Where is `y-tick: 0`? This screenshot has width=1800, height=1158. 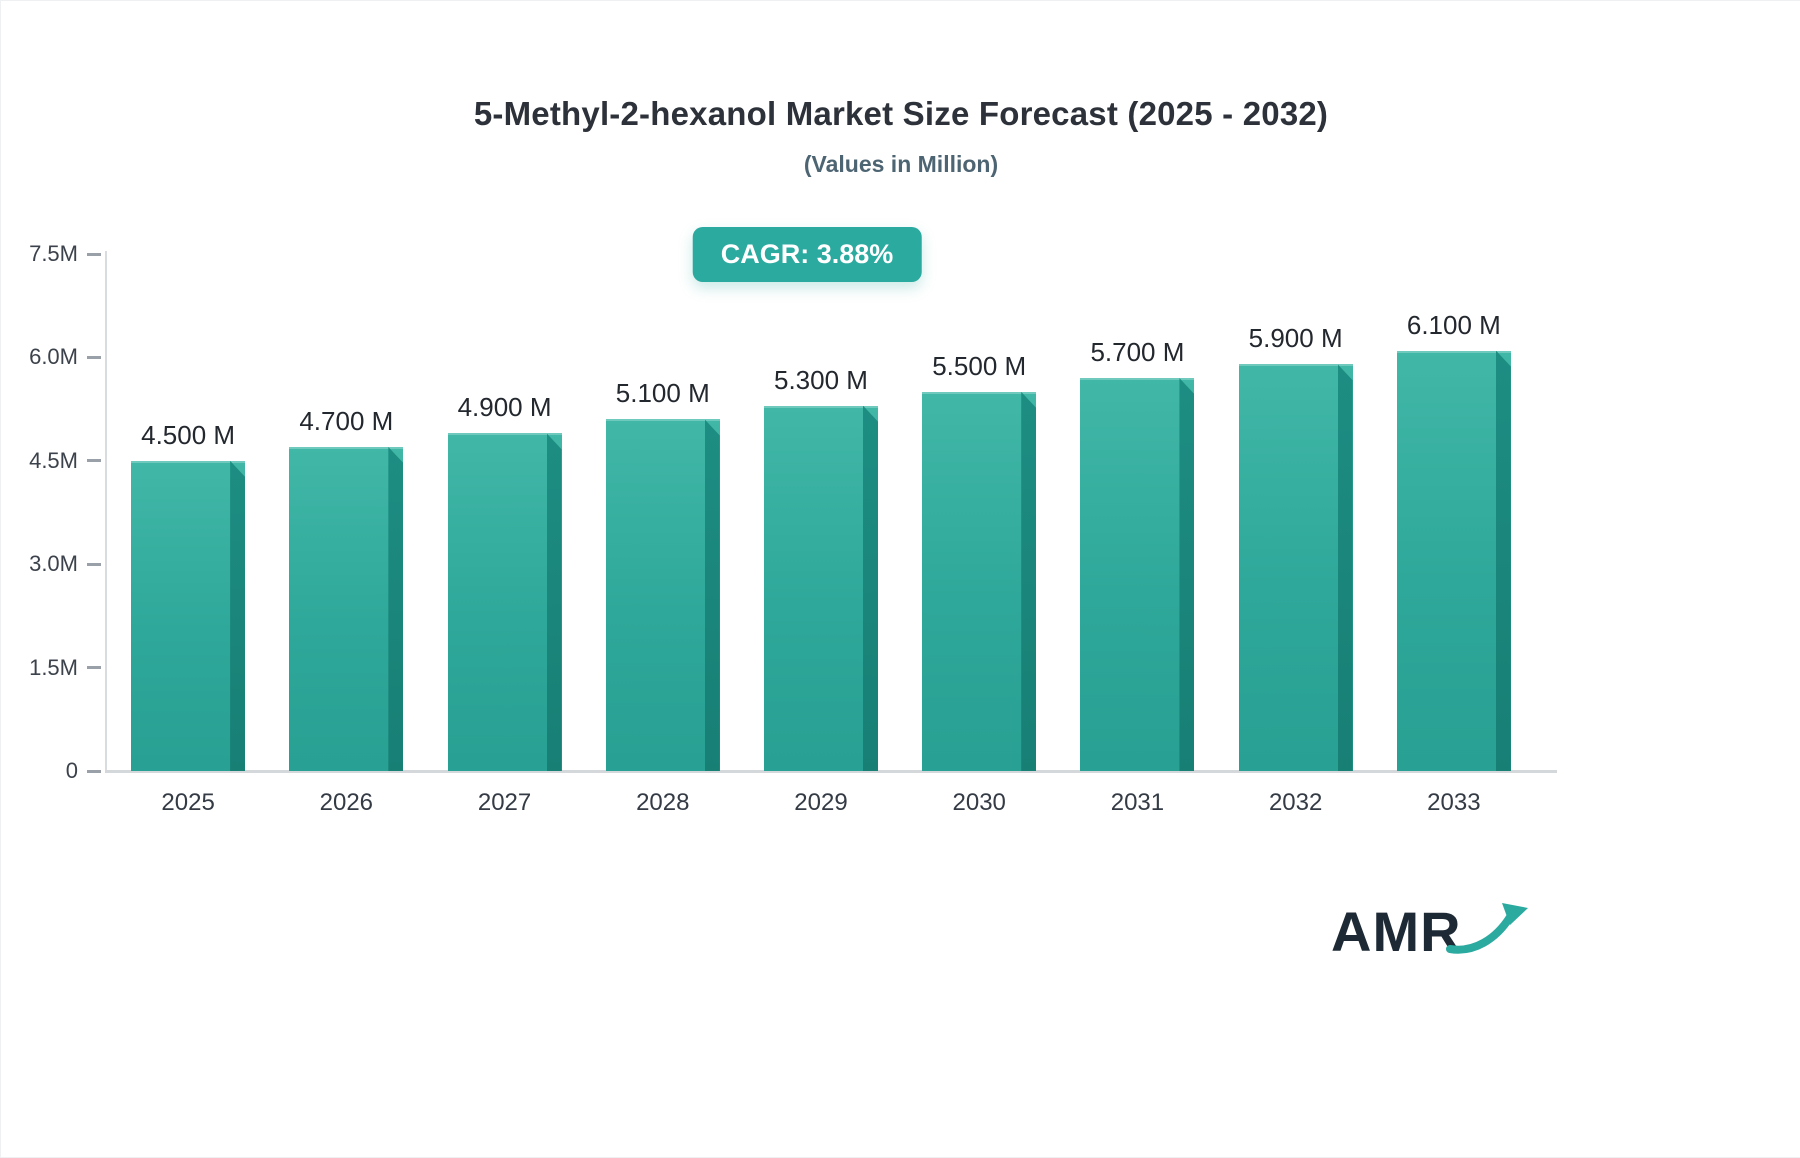 y-tick: 0 is located at coordinates (83, 771).